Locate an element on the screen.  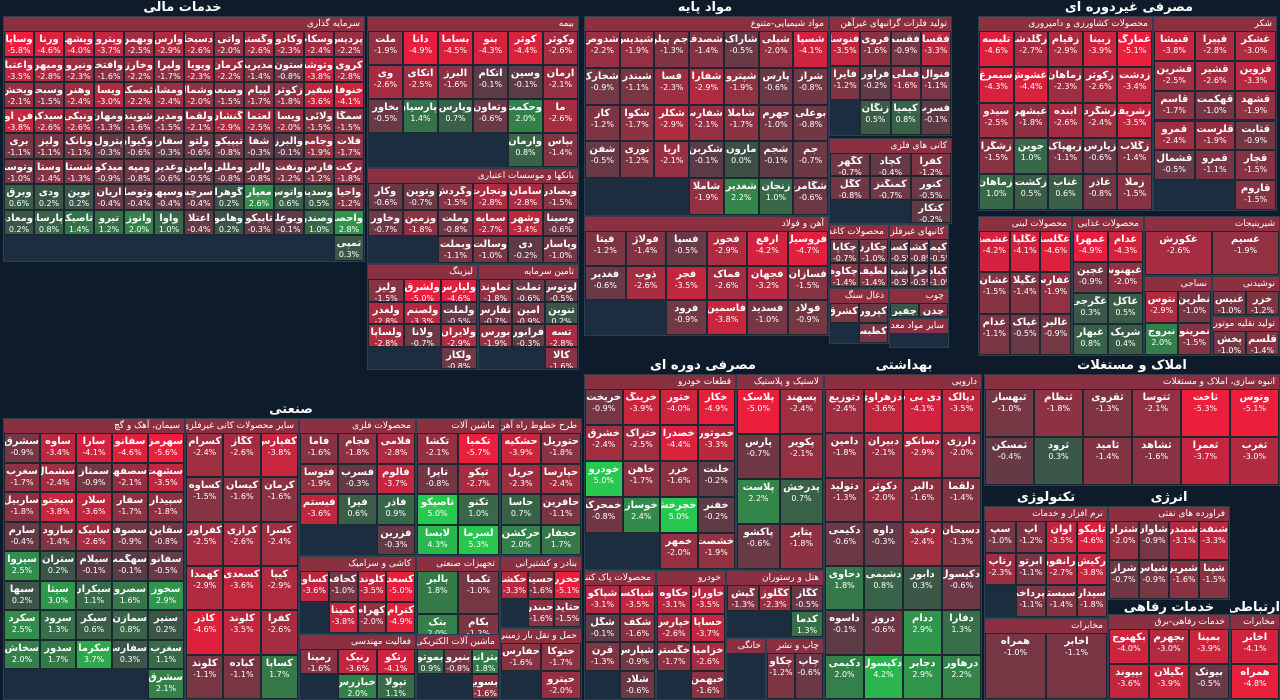
symbol-tile: نوری -1.2% is located at coordinates (637, 160).